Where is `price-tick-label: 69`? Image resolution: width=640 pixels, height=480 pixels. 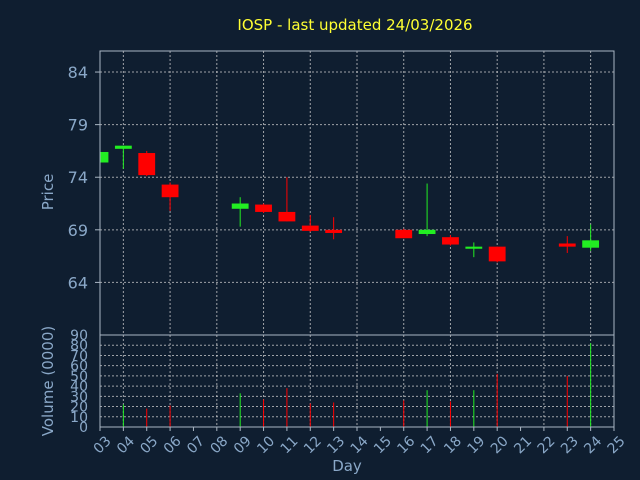 price-tick-label: 69 is located at coordinates (78, 230).